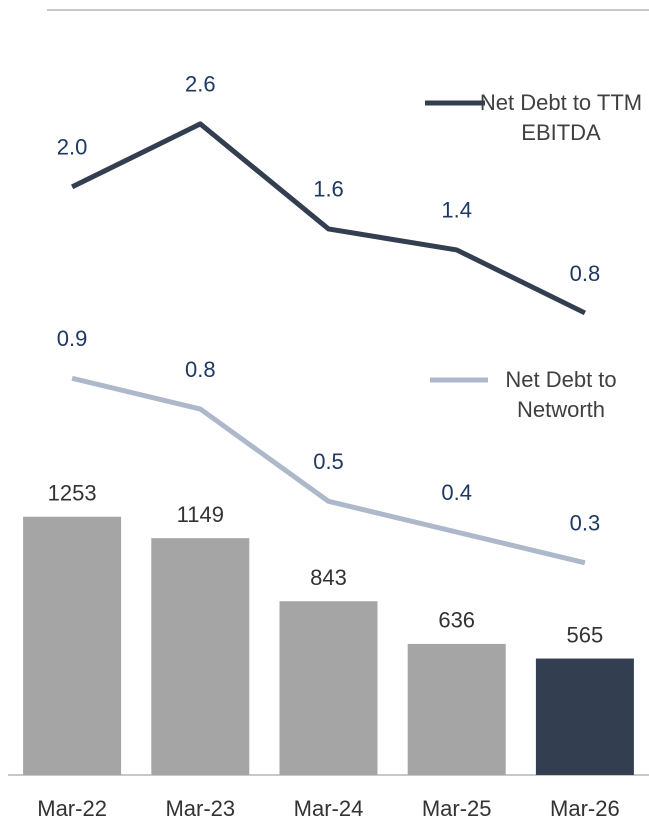 The width and height of the screenshot is (649, 825). What do you see at coordinates (328, 461) in the screenshot?
I see `line-label: 0.5` at bounding box center [328, 461].